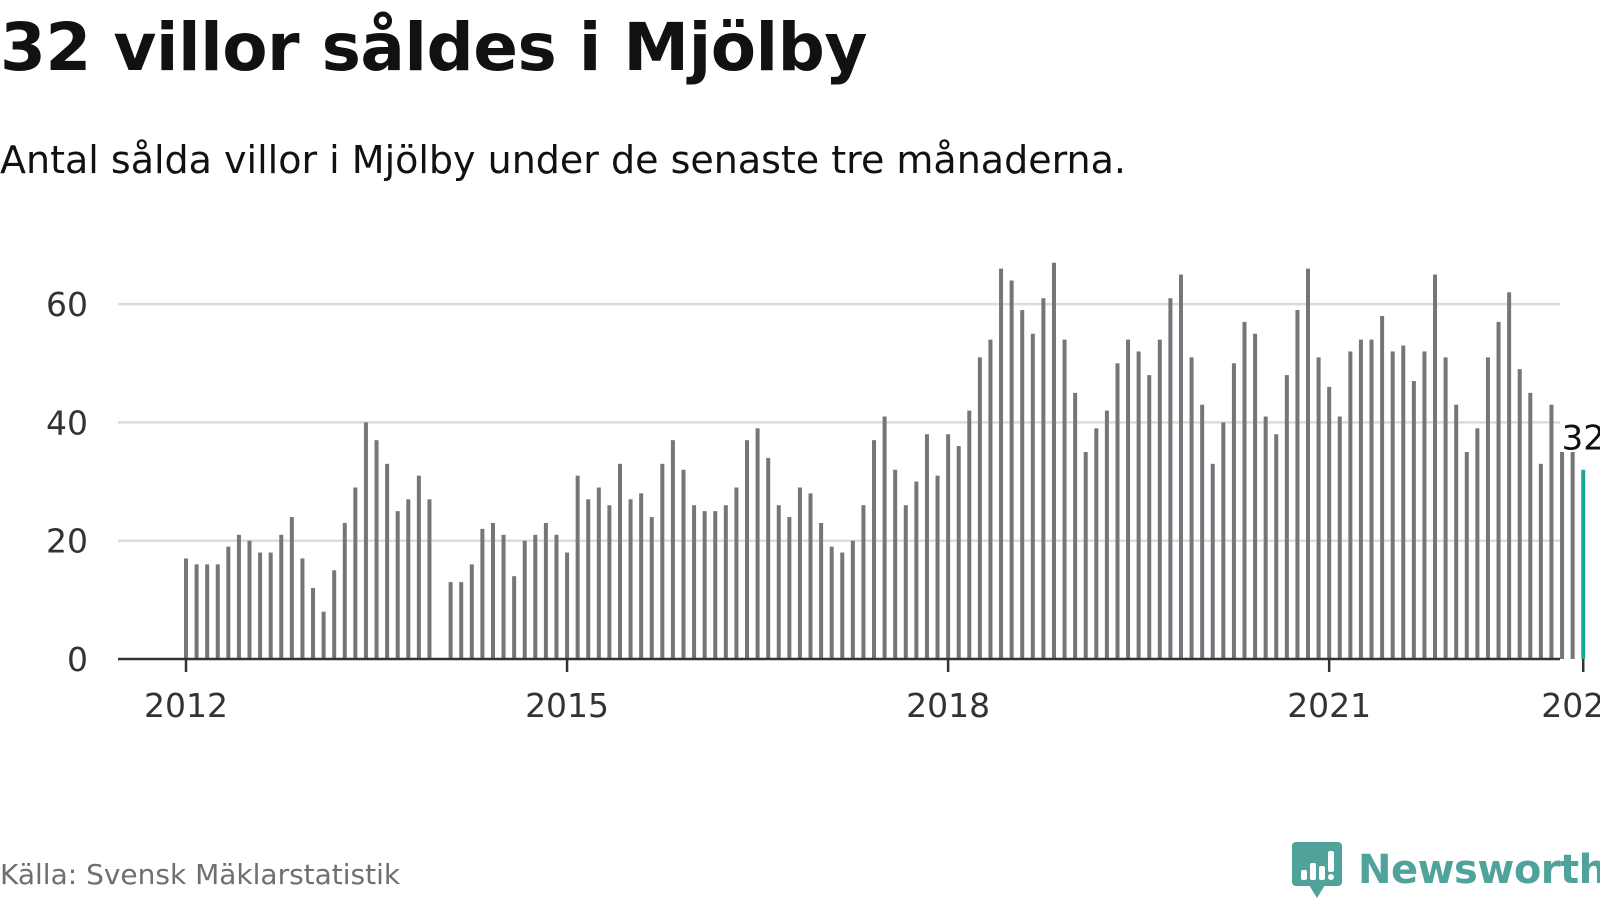  Describe the element at coordinates (1329, 705) in the screenshot. I see `x-tick-label: 2021` at that location.